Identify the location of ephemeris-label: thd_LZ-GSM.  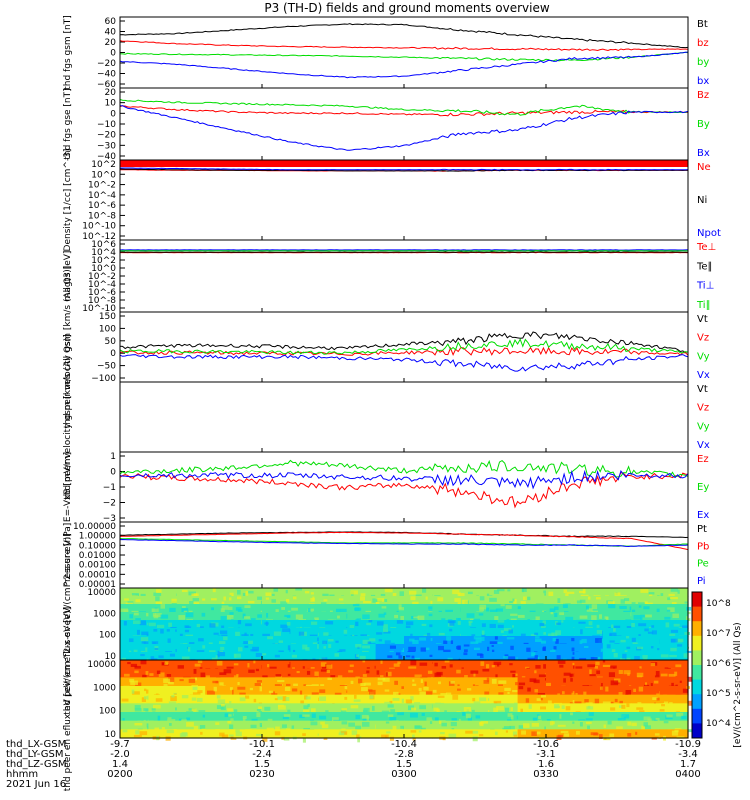
(36, 764).